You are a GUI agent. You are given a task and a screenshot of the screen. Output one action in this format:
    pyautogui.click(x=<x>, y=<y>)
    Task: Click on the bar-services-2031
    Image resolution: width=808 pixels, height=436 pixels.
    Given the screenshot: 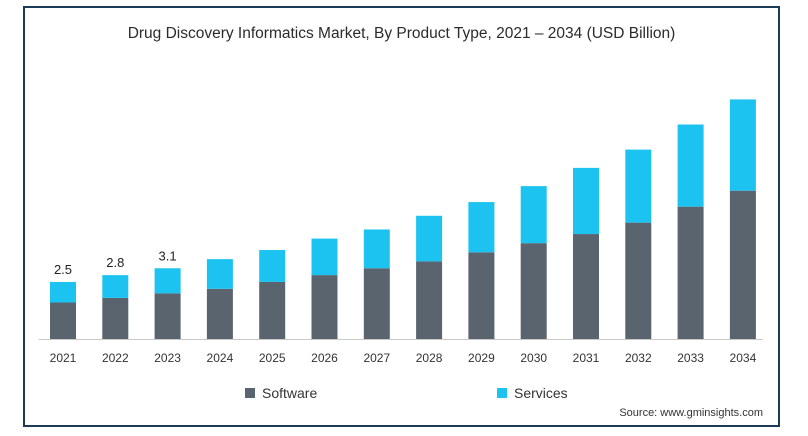 What is the action you would take?
    pyautogui.click(x=586, y=201)
    